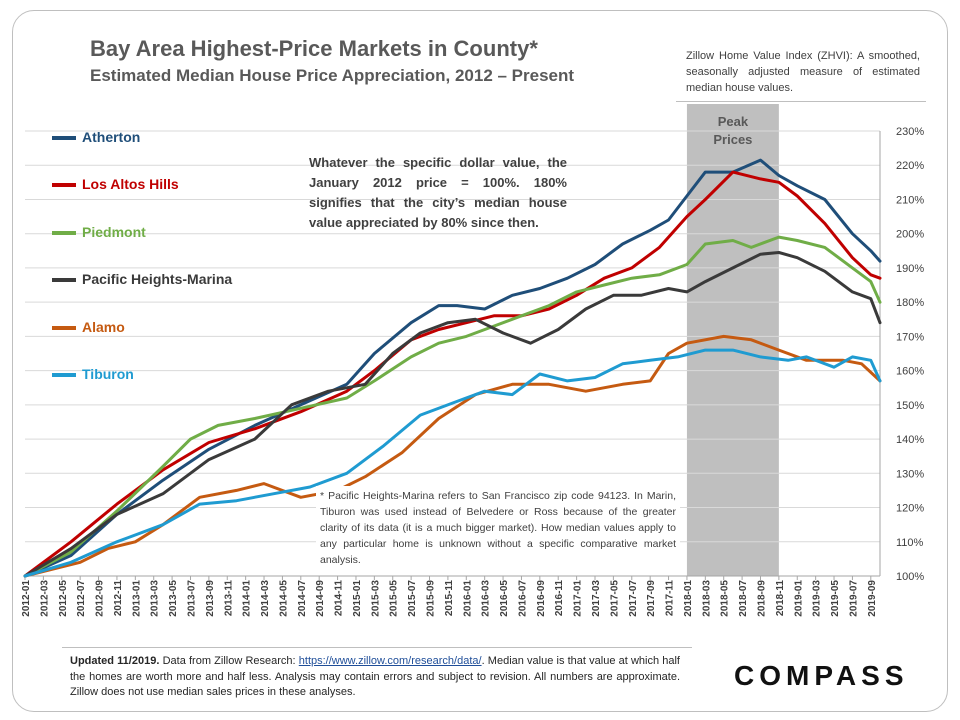  What do you see at coordinates (910, 166) in the screenshot?
I see `y-tick-label: 220%` at bounding box center [910, 166].